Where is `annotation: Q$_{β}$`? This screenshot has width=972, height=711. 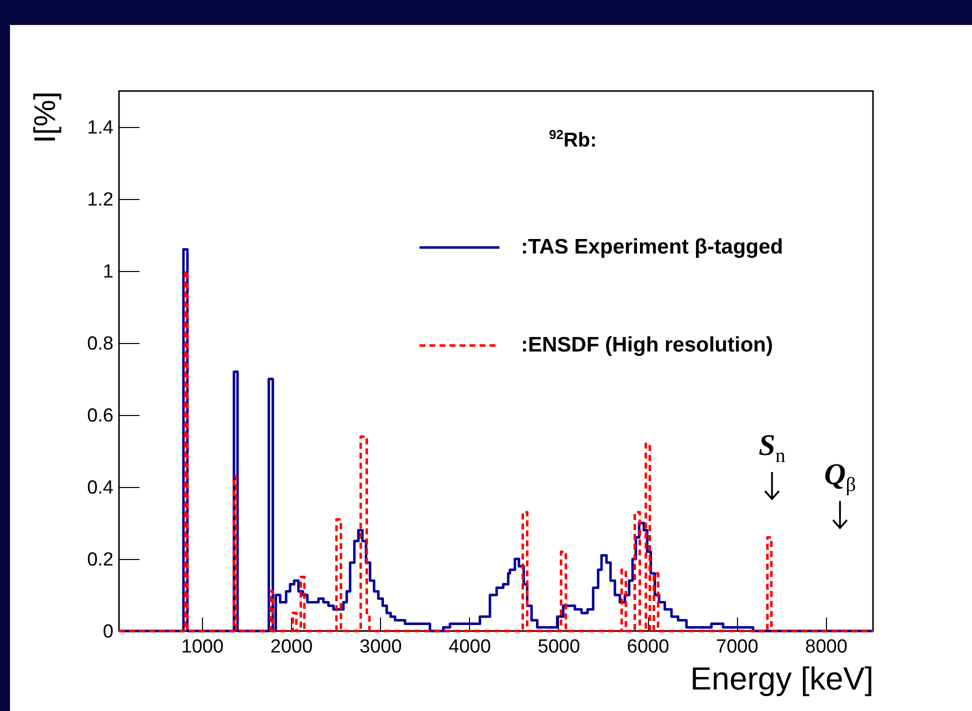
annotation: Q$_{β}$ is located at coordinates (840, 477).